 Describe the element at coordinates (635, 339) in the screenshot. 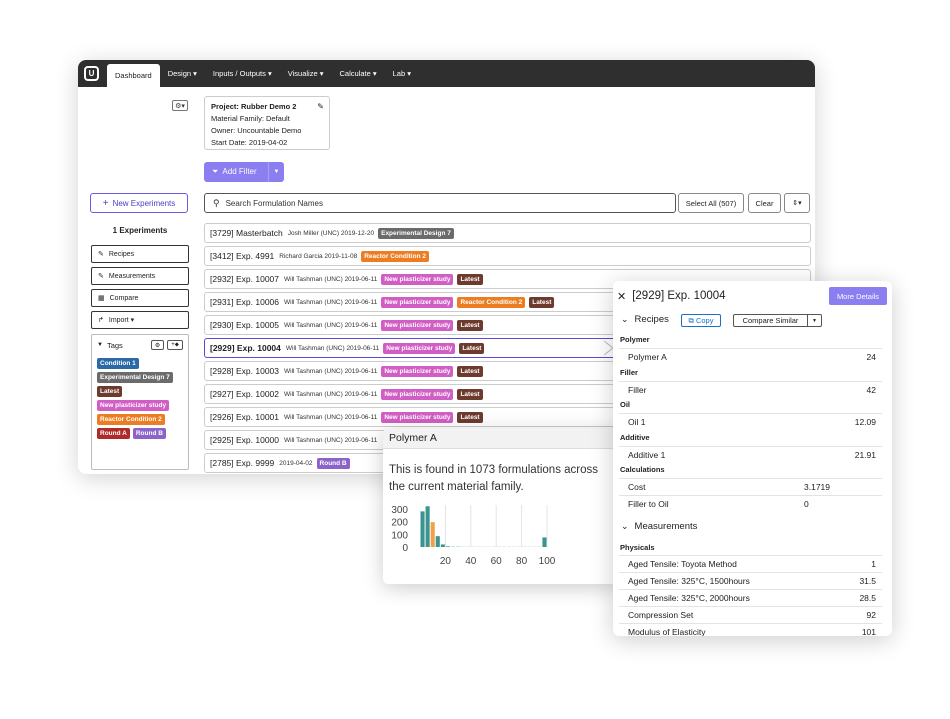

I see `group-label: Polymer` at that location.